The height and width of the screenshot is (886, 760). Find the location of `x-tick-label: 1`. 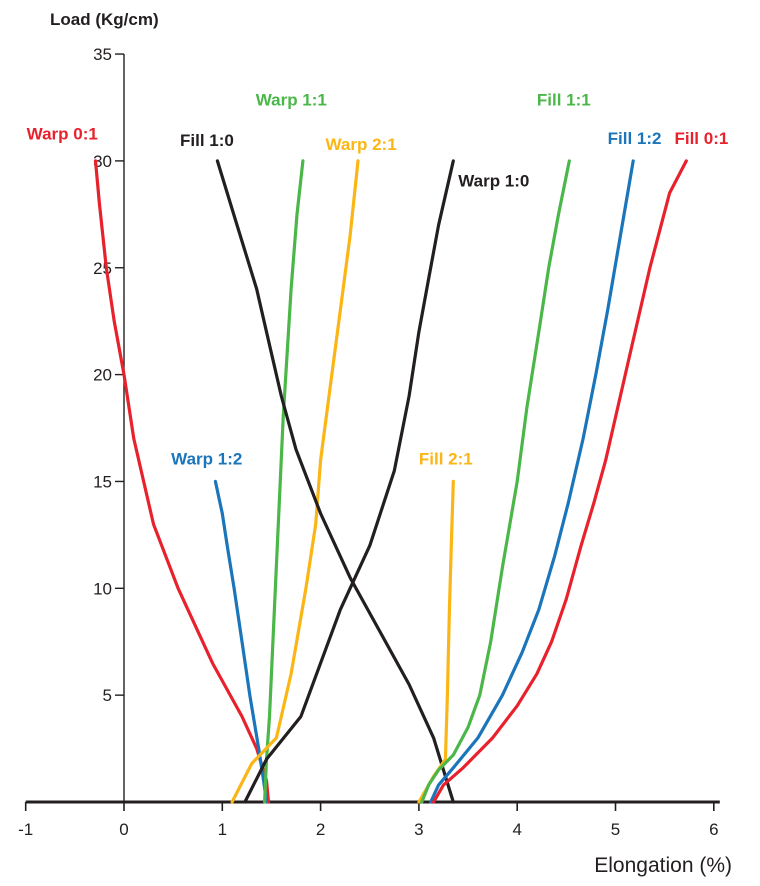

x-tick-label: 1 is located at coordinates (222, 829).